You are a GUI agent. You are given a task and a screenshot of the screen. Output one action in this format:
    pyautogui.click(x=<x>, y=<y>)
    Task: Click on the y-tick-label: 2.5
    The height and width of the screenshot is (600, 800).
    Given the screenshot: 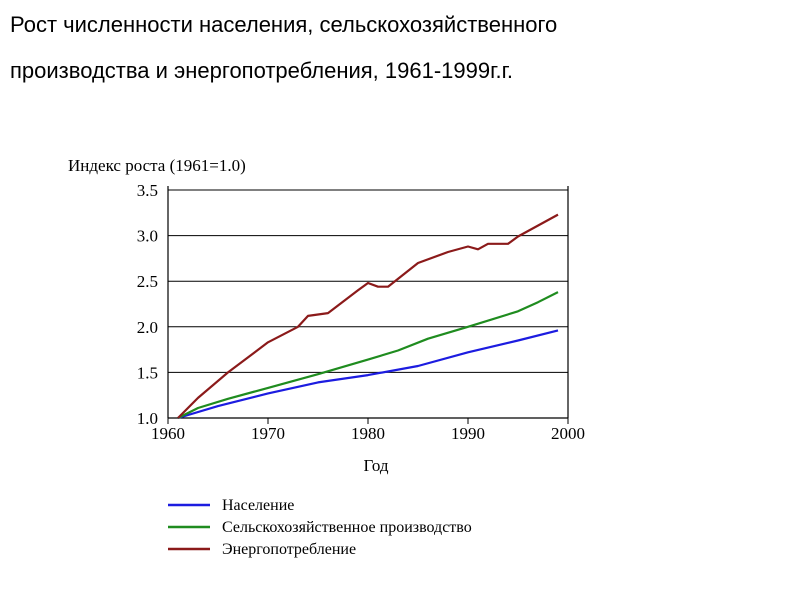 What is the action you would take?
    pyautogui.click(x=147, y=281)
    